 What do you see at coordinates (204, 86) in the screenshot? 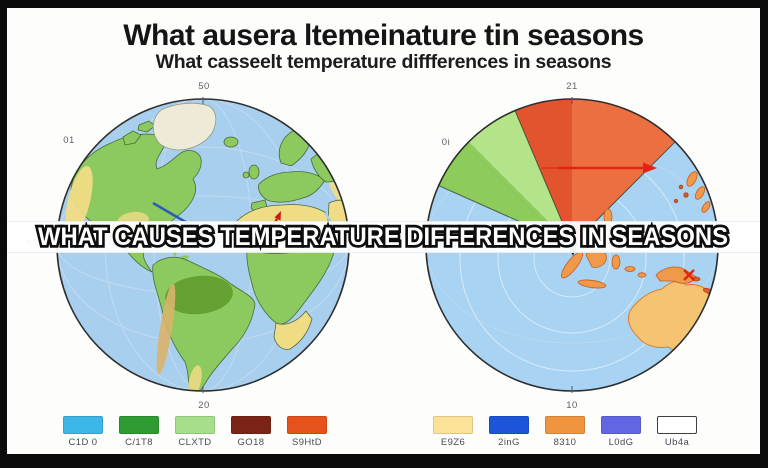
I see `left-globe-tick-top: 50` at bounding box center [204, 86].